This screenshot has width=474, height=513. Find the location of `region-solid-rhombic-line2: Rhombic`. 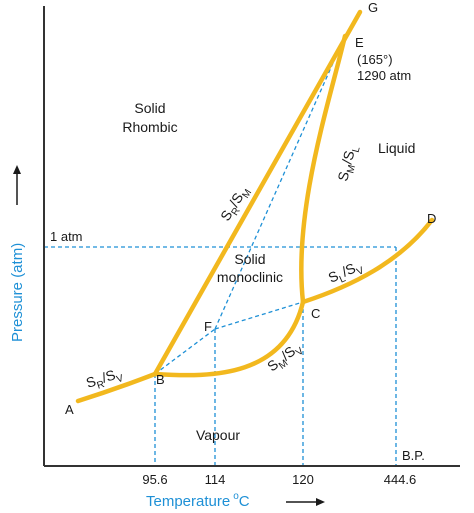

region-solid-rhombic-line2: Rhombic is located at coordinates (149, 127).